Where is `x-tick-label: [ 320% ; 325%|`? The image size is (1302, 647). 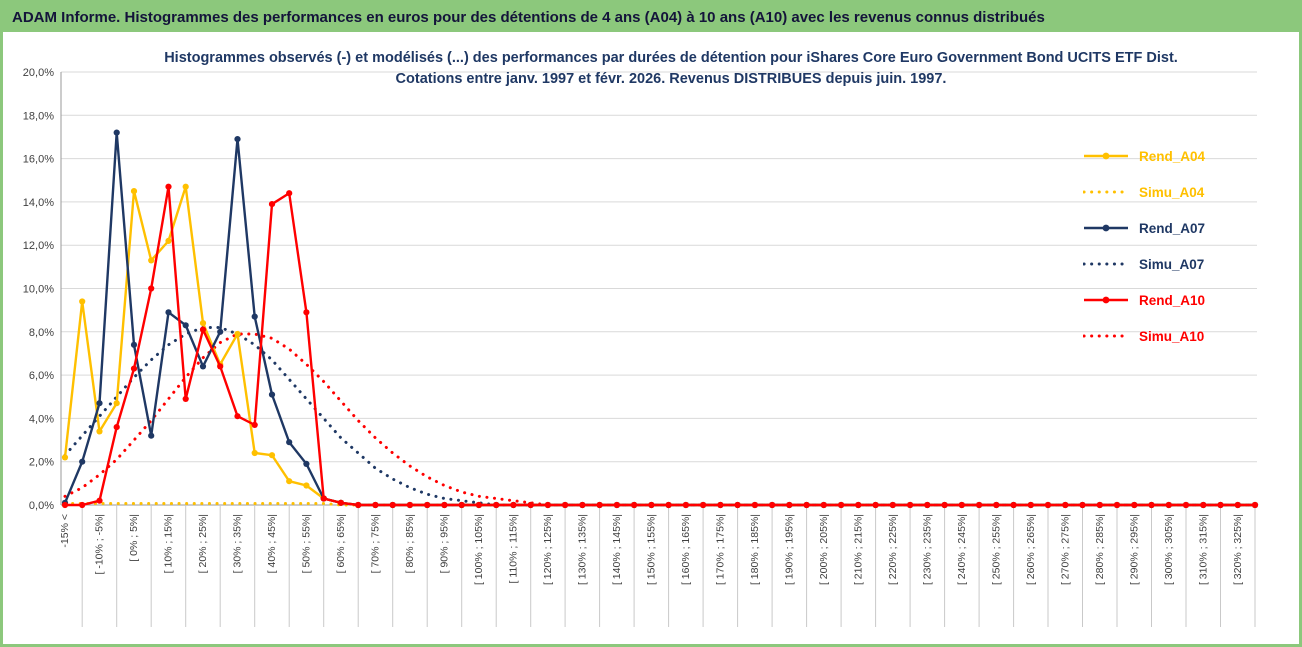 x-tick-label: [ 320% ; 325%| is located at coordinates (1238, 549).